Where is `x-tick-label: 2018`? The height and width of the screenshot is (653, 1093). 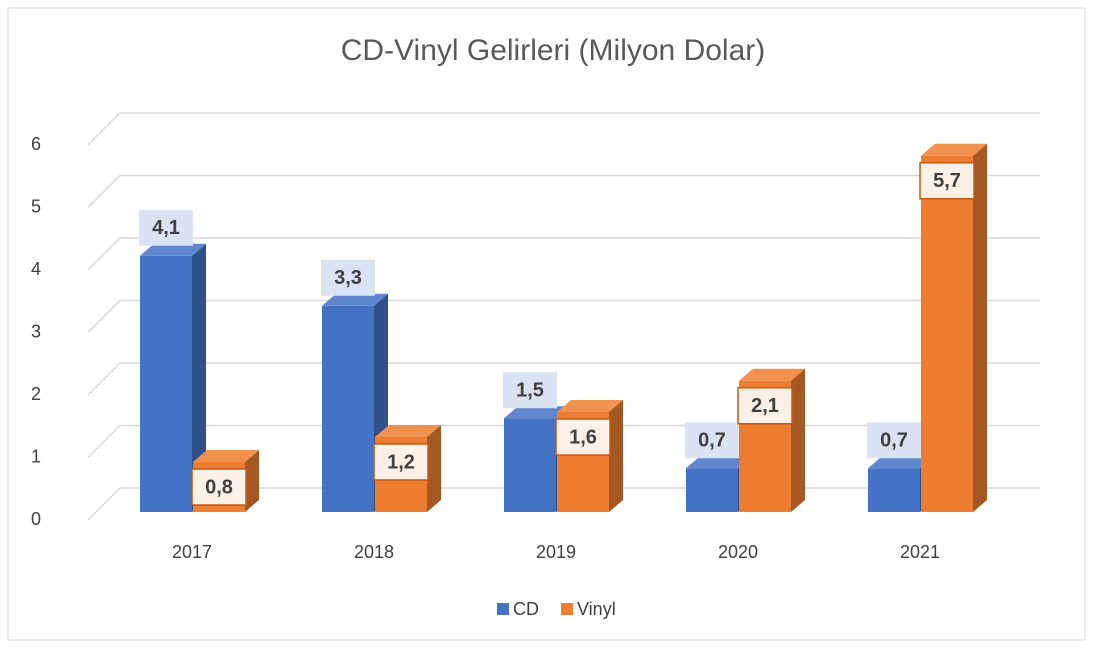
x-tick-label: 2018 is located at coordinates (374, 552).